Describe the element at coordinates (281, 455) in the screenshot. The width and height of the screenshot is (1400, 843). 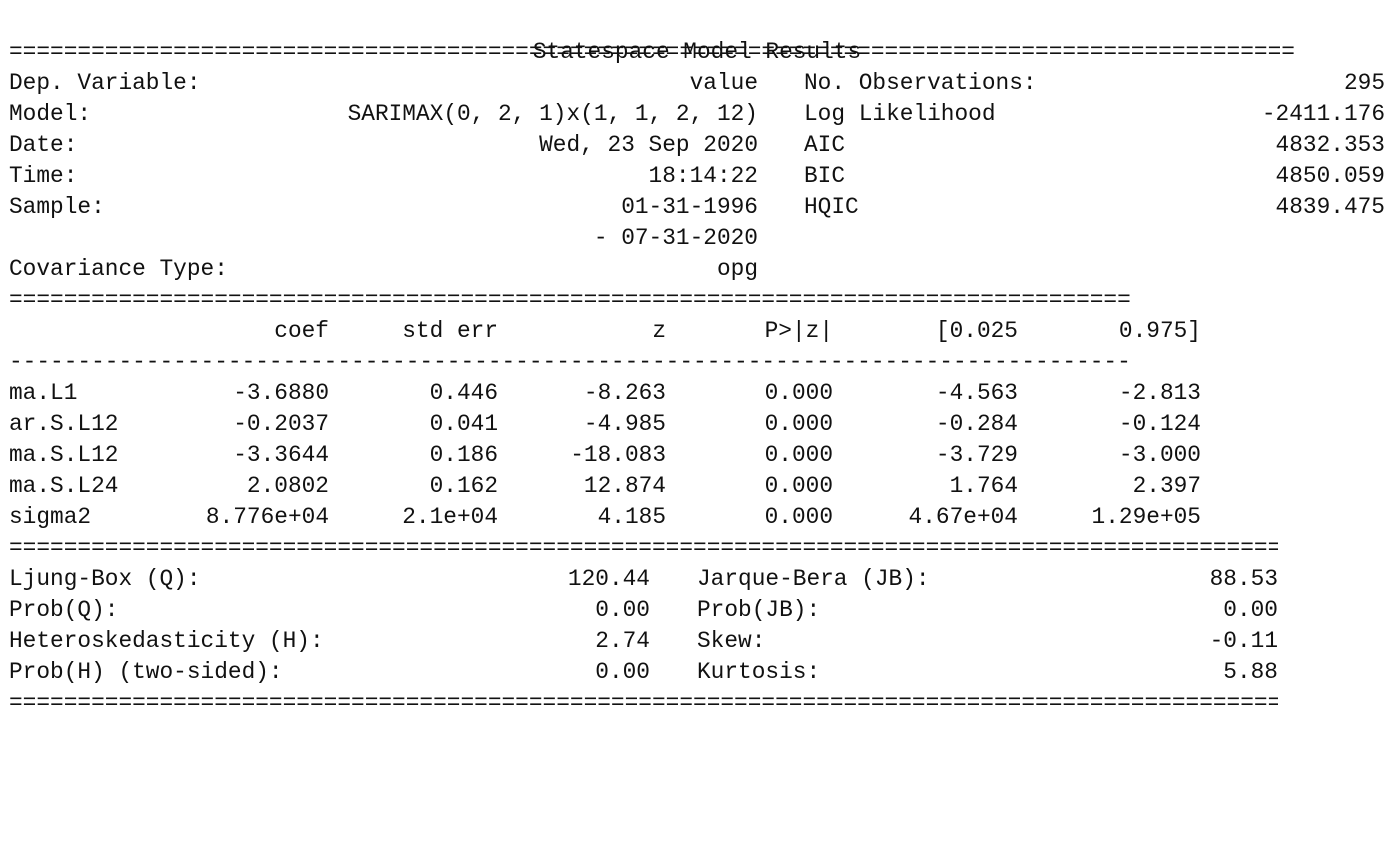
I see `coef-cell: -3.3644` at that location.